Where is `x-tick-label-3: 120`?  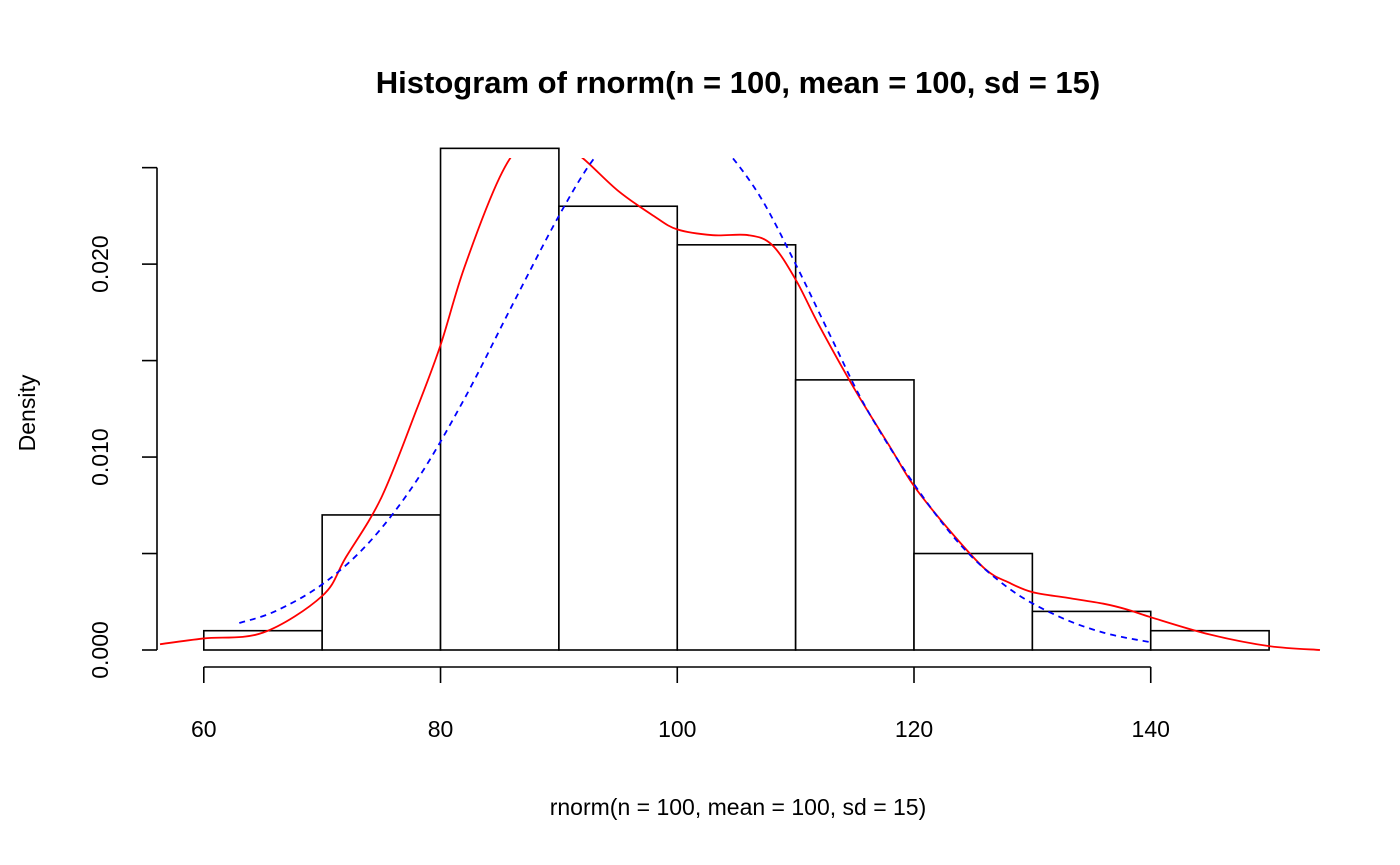 x-tick-label-3: 120 is located at coordinates (914, 729).